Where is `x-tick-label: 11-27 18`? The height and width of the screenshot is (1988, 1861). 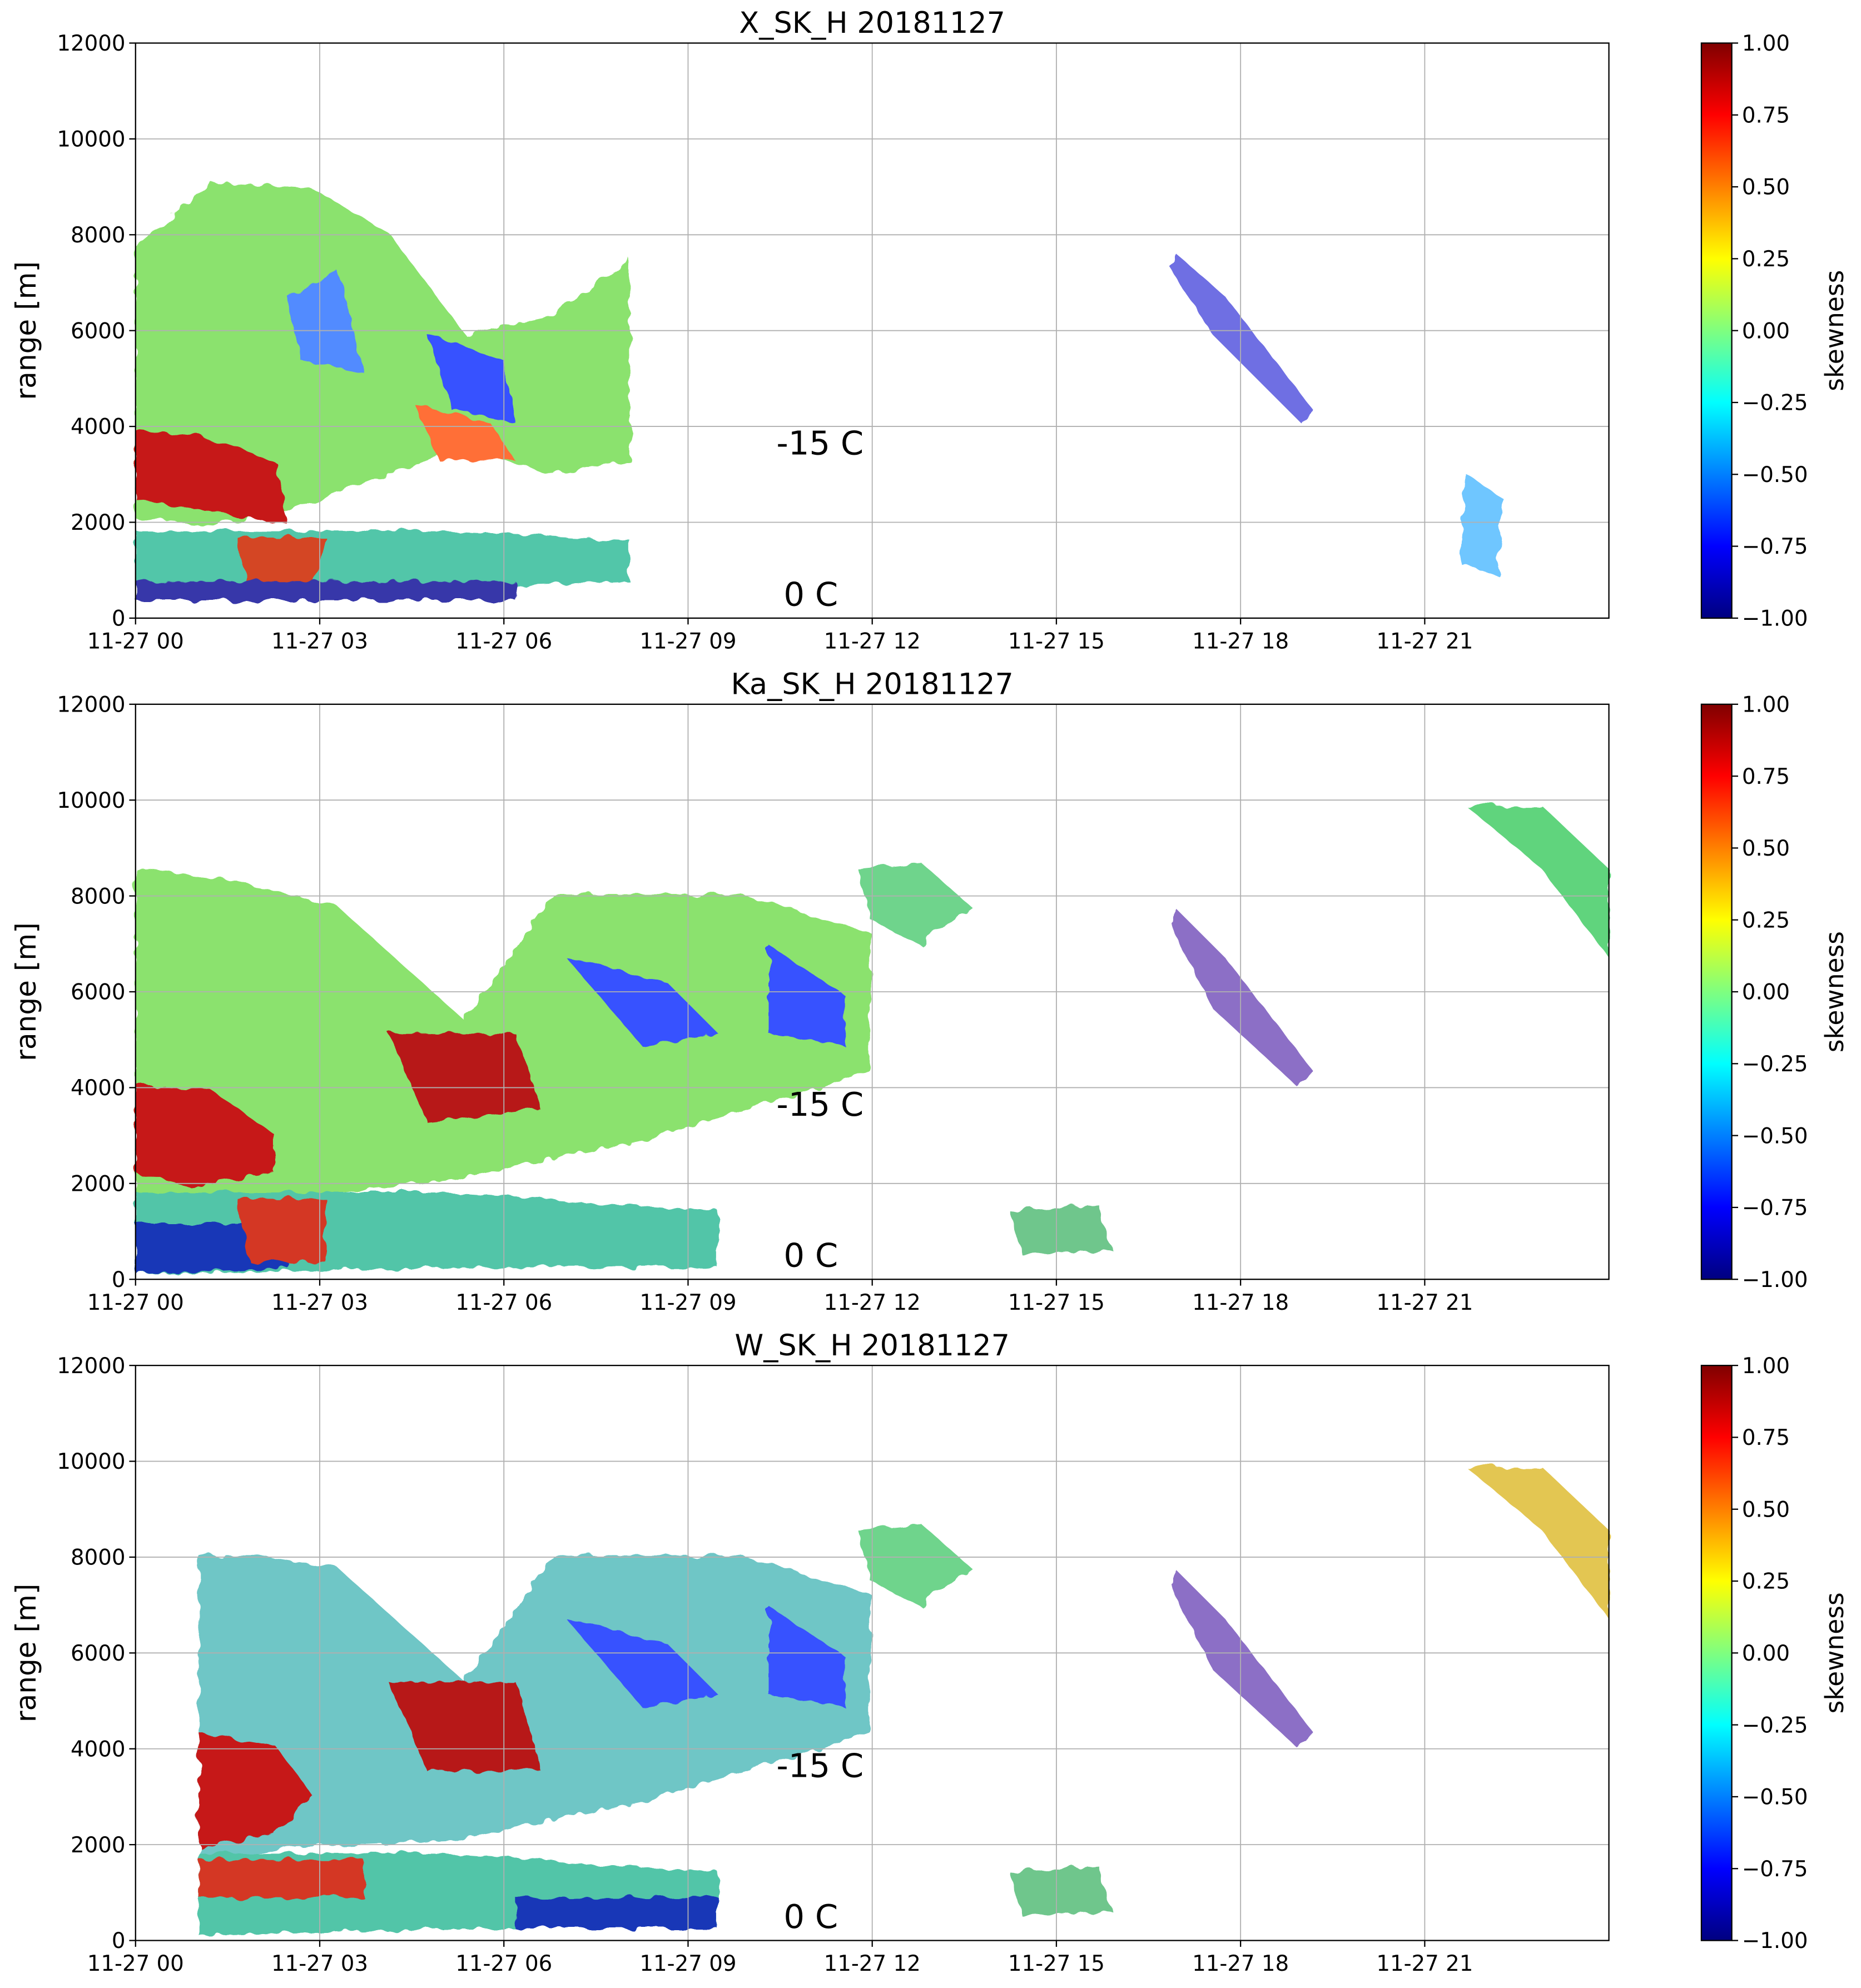 x-tick-label: 11-27 18 is located at coordinates (1240, 1963).